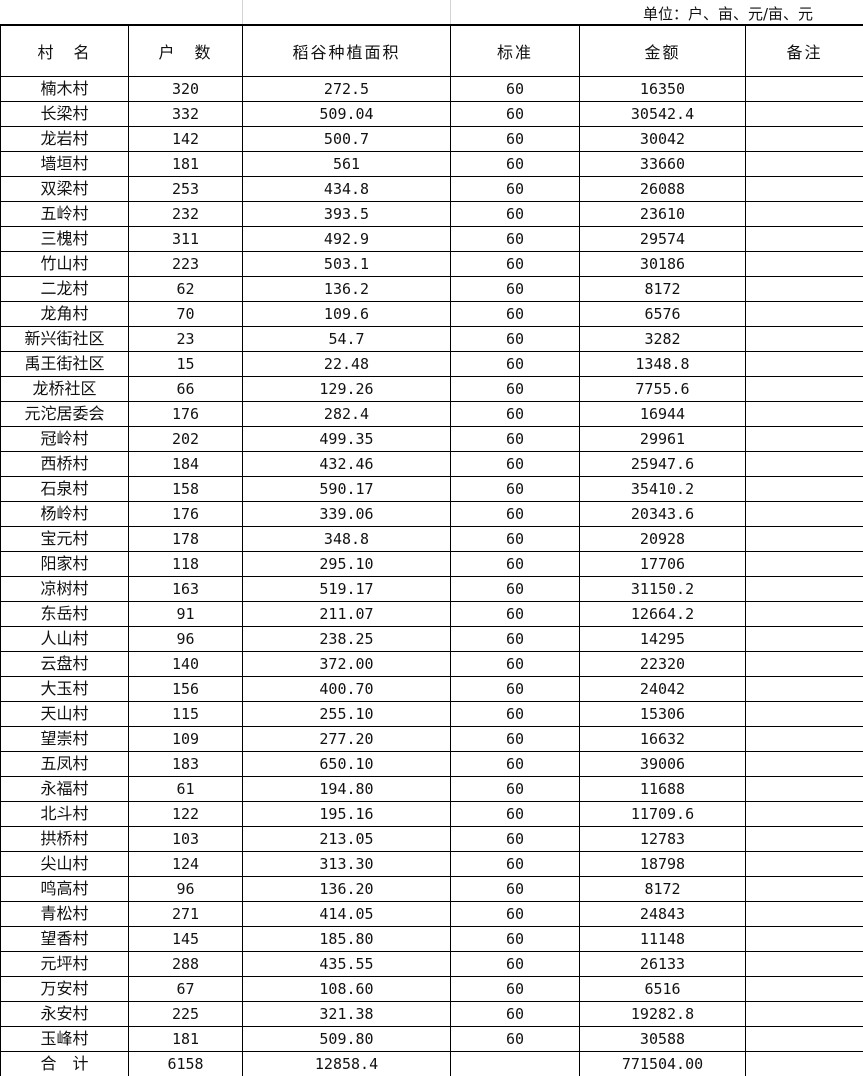  Describe the element at coordinates (186, 589) in the screenshot. I see `cell-households: 163` at that location.